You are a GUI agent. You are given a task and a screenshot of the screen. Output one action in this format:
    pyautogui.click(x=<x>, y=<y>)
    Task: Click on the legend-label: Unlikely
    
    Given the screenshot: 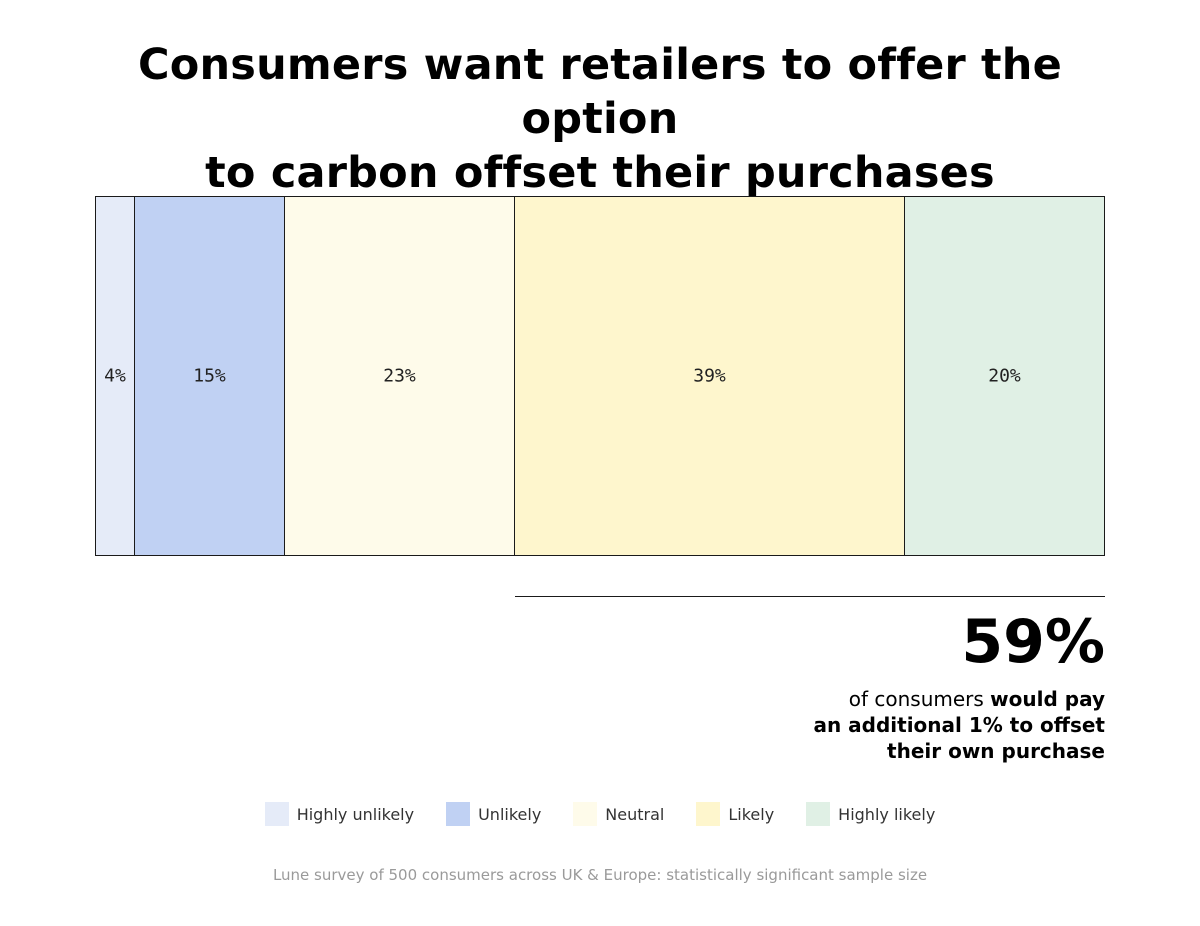 What is the action you would take?
    pyautogui.click(x=510, y=814)
    